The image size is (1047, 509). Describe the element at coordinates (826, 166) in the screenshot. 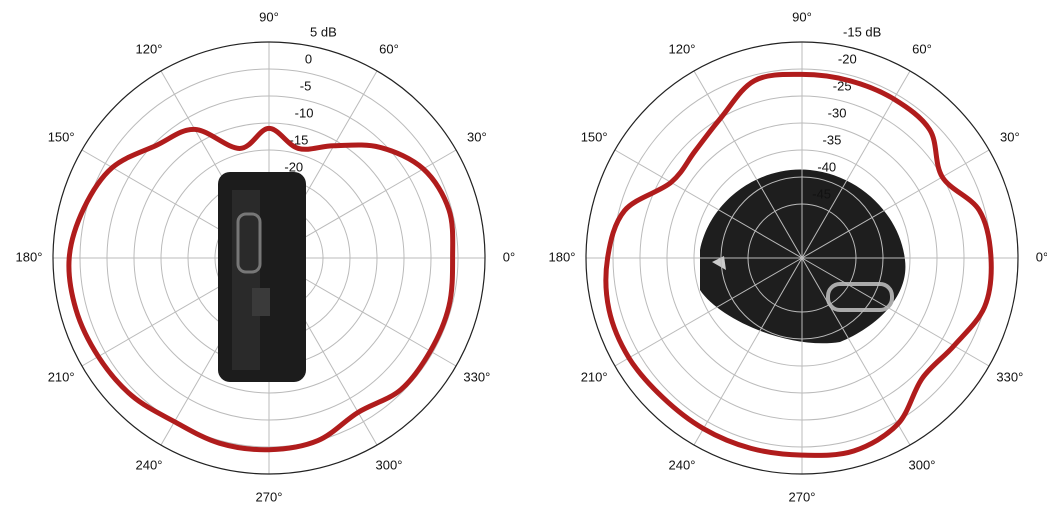

I see `r-tick-label: -40` at that location.